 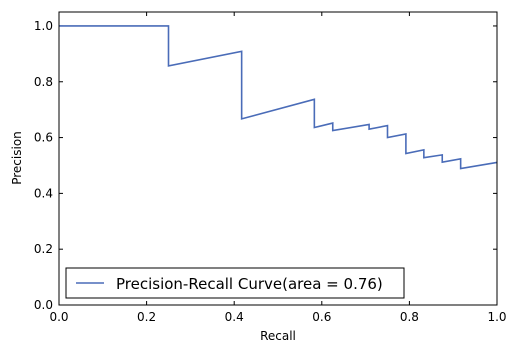 What do you see at coordinates (58, 317) in the screenshot?
I see `x-tick-label: 0.0` at bounding box center [58, 317].